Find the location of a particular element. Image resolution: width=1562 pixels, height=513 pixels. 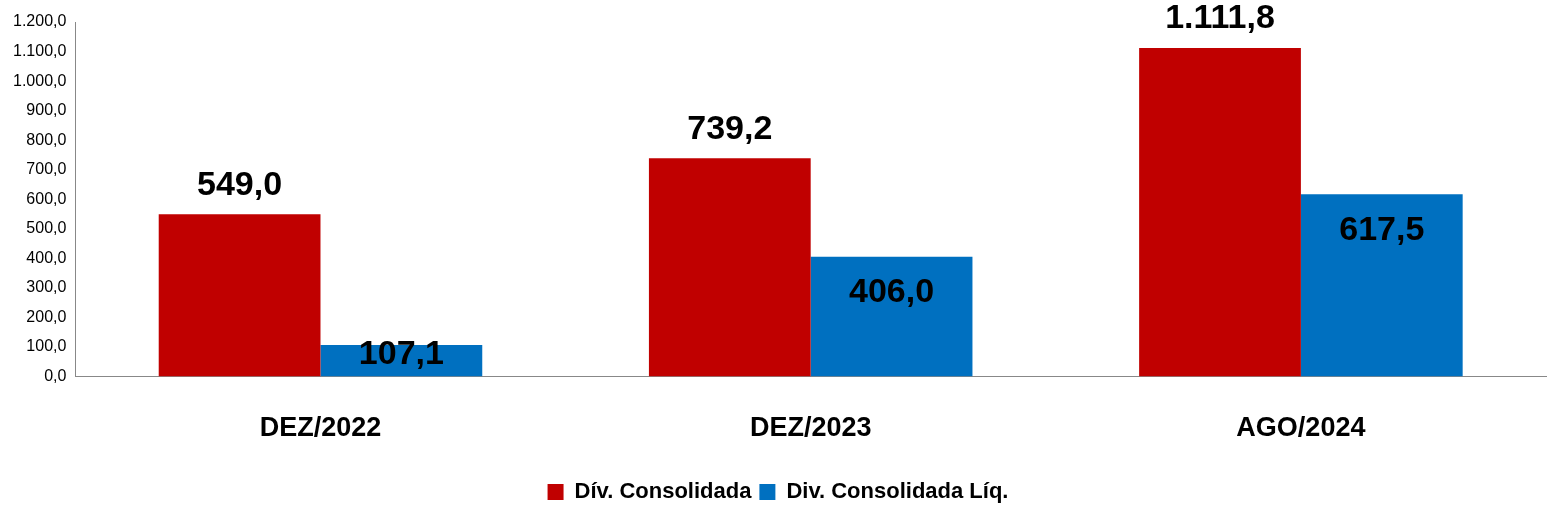

y-tick-label: 1.100,0 is located at coordinates (39, 50).